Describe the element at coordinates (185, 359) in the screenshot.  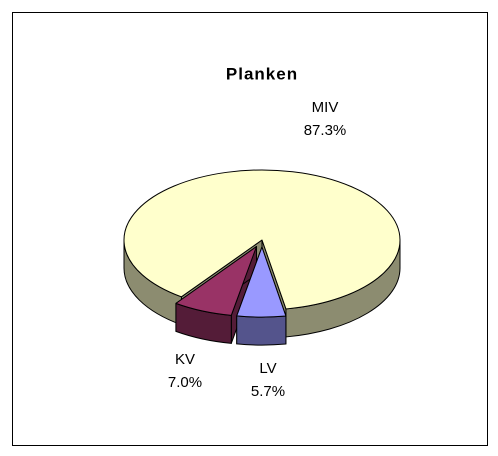
I see `slice-label: KV` at that location.